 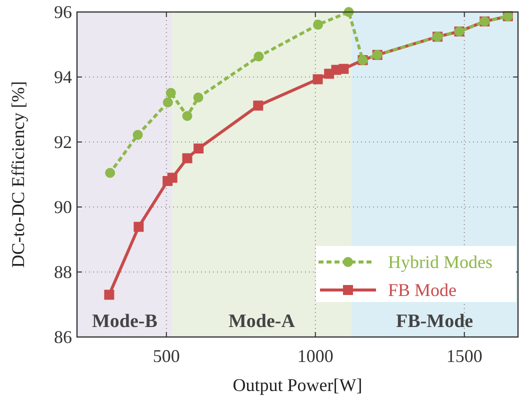 I want to click on y-tick-label: 96, so click(x=63, y=12).